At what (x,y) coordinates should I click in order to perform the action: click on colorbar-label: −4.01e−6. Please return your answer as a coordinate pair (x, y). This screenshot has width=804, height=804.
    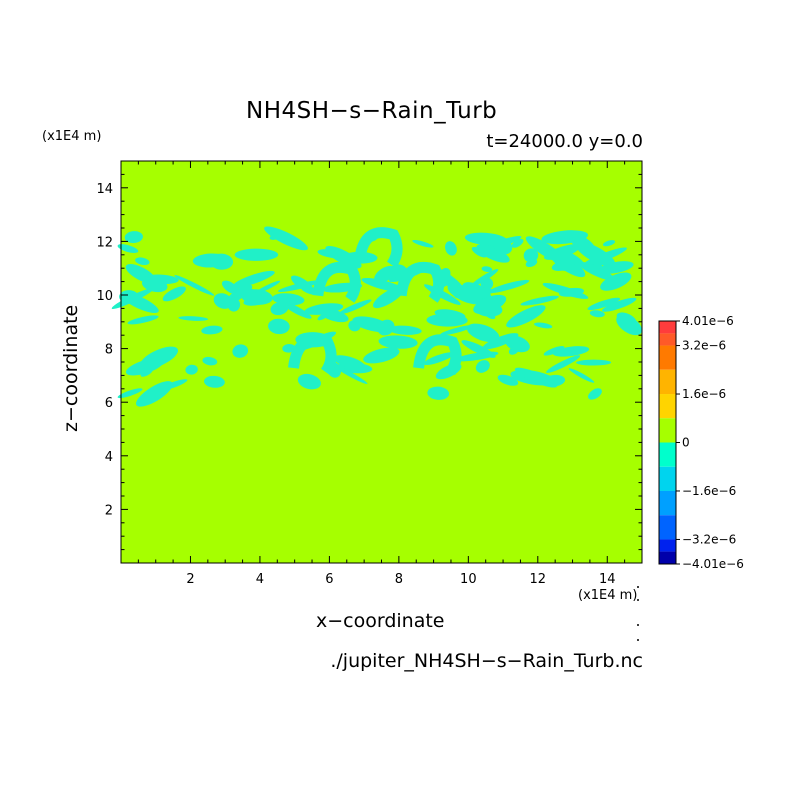
    Looking at the image, I should click on (713, 564).